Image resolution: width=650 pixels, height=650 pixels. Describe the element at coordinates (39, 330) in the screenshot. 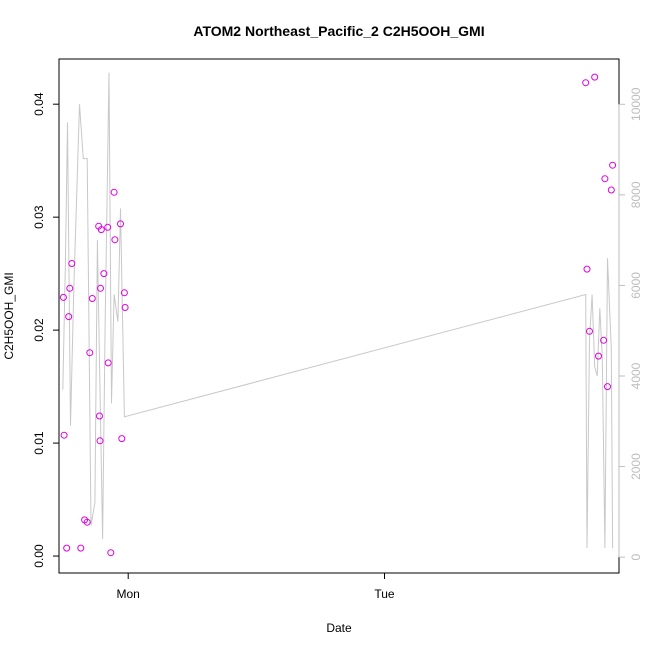

I see `y-tick-label: 0.02` at that location.